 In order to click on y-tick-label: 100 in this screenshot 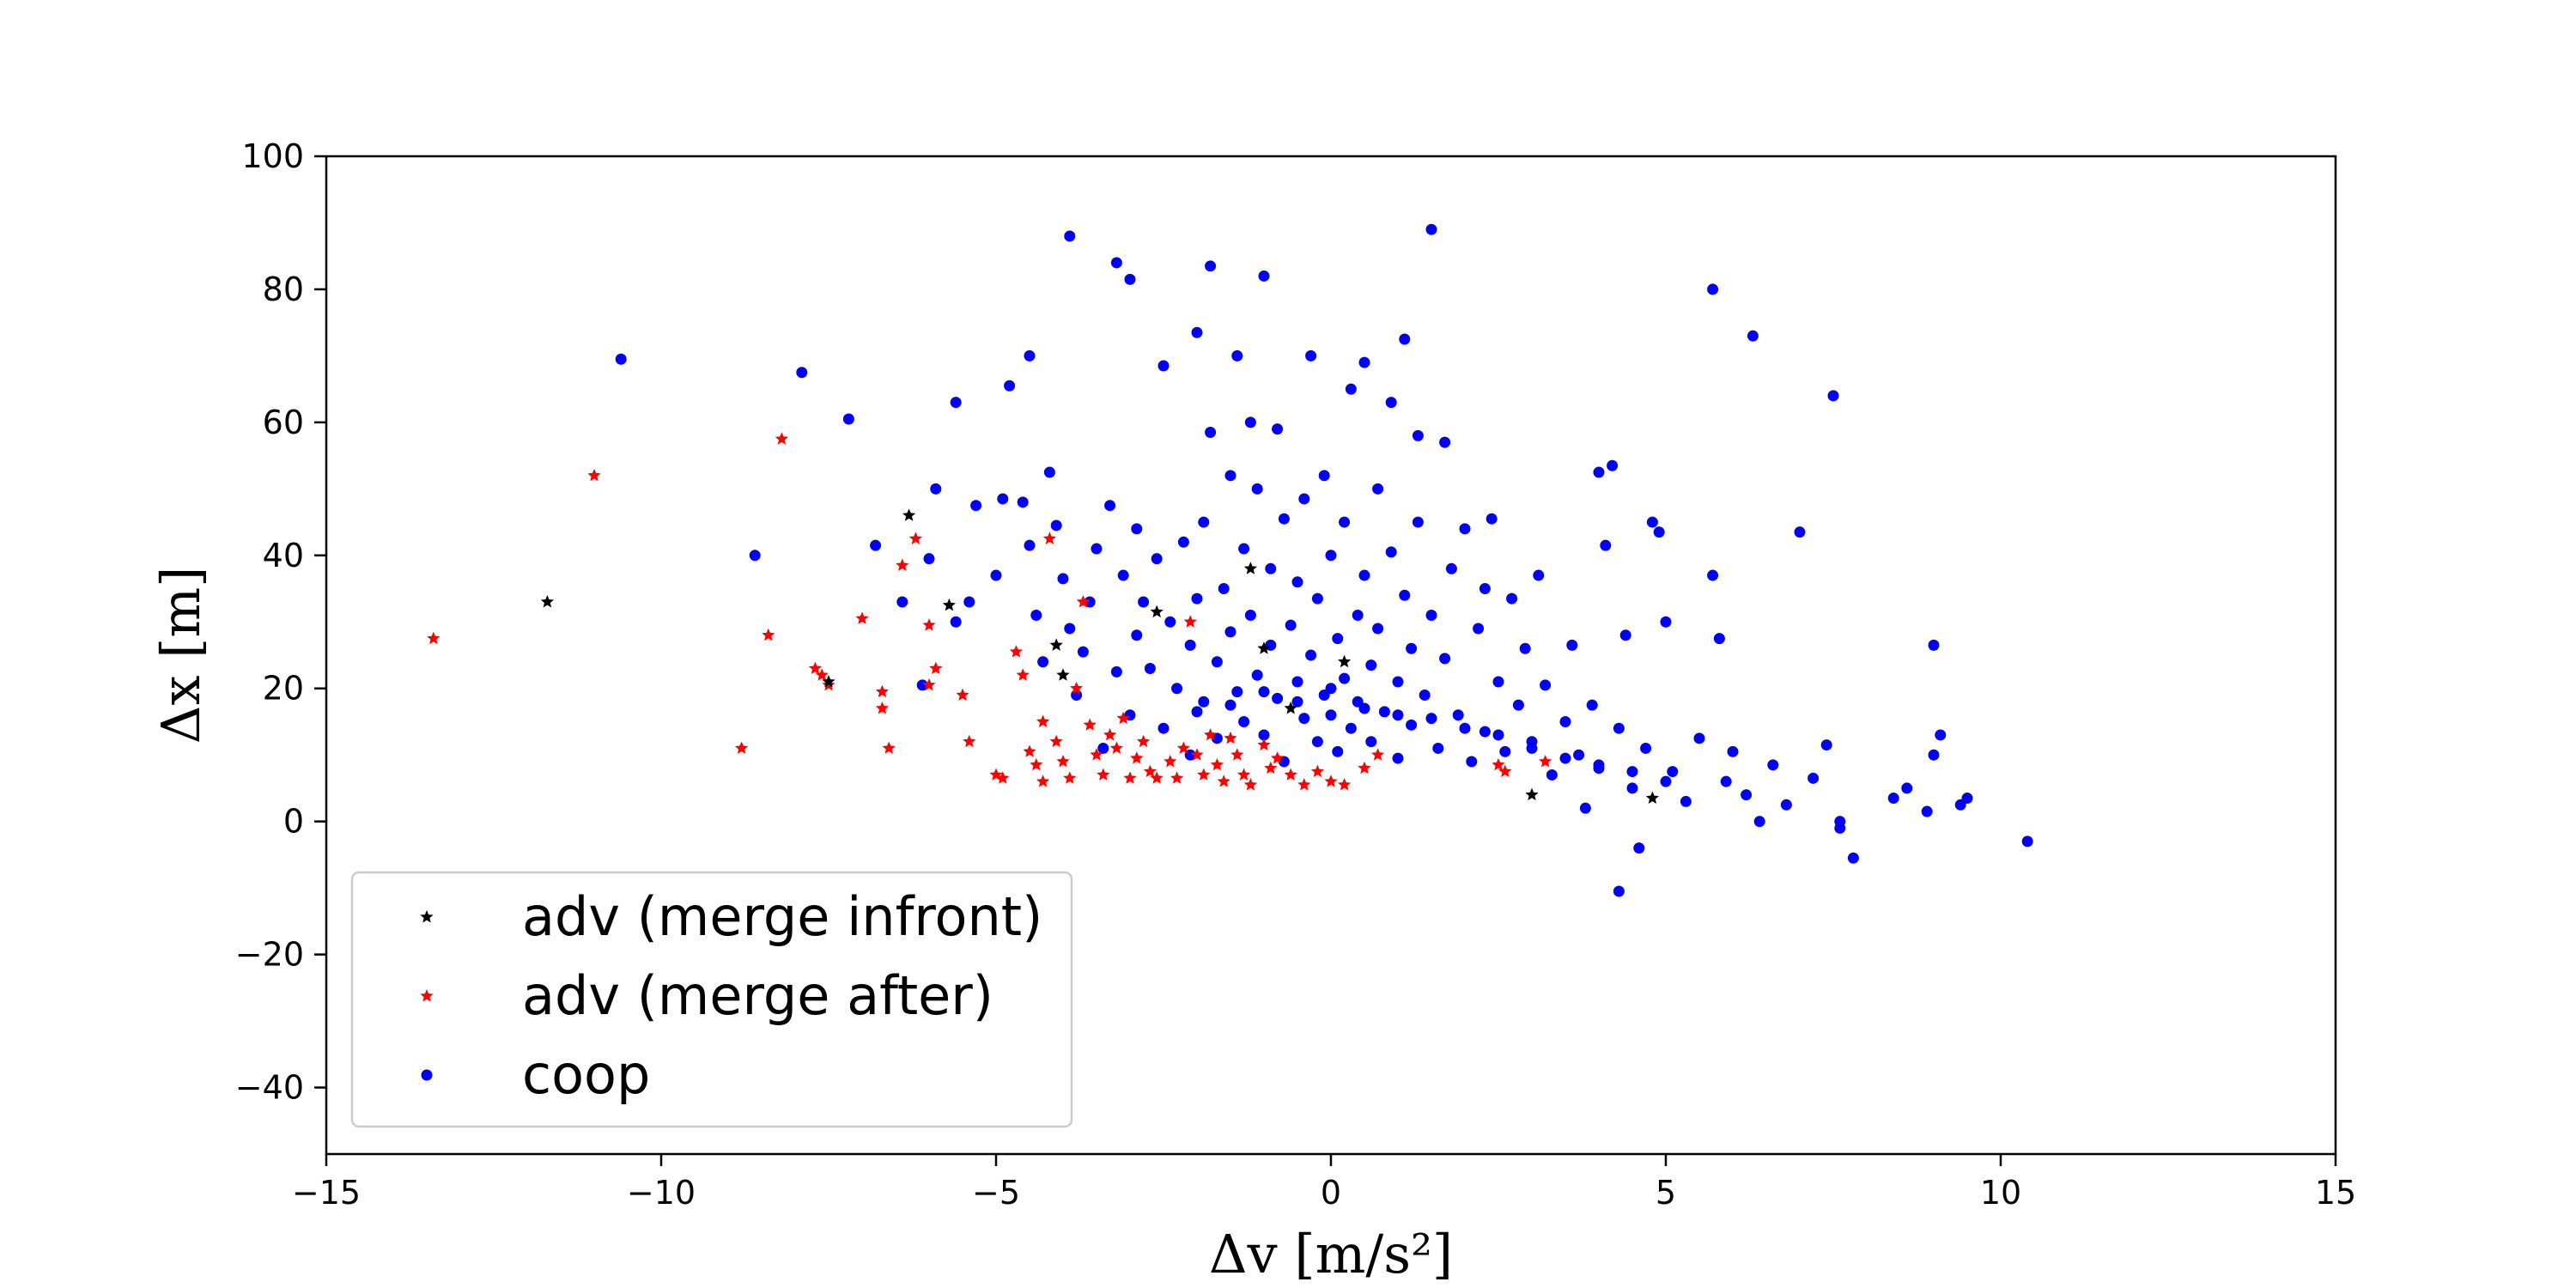, I will do `click(272, 156)`.